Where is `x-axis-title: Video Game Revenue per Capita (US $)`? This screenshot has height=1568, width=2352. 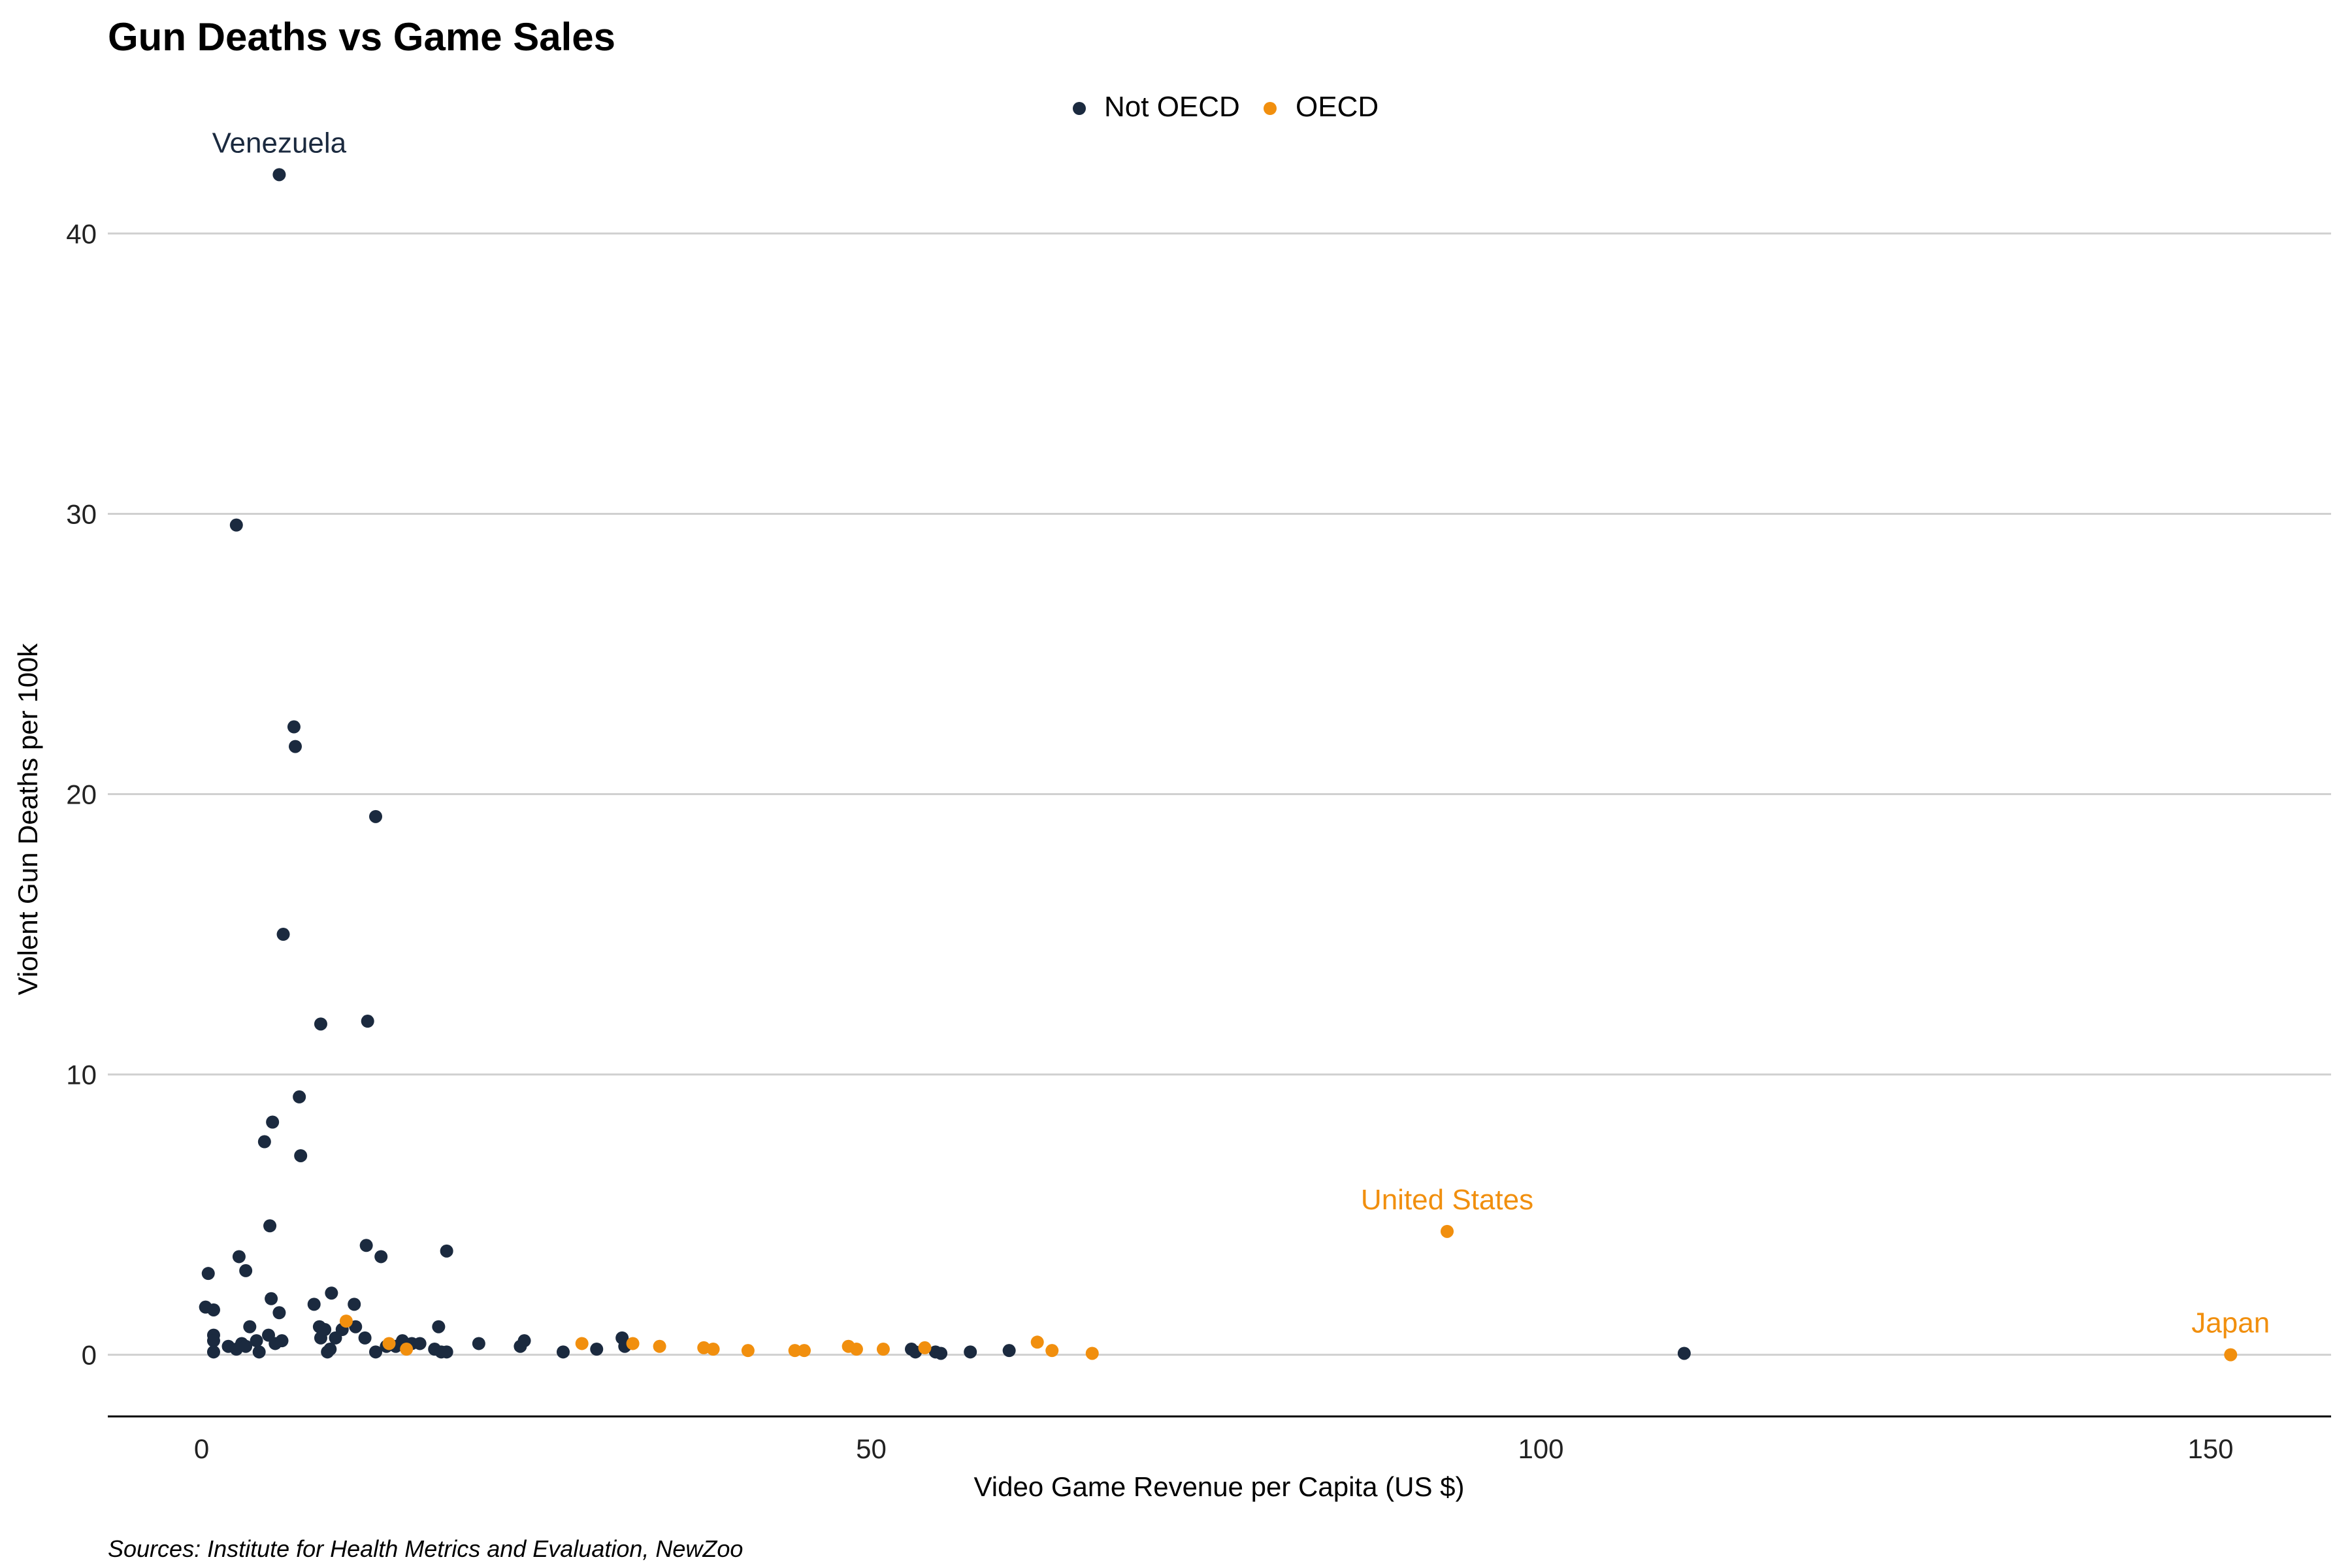 x-axis-title: Video Game Revenue per Capita (US $) is located at coordinates (1219, 1486).